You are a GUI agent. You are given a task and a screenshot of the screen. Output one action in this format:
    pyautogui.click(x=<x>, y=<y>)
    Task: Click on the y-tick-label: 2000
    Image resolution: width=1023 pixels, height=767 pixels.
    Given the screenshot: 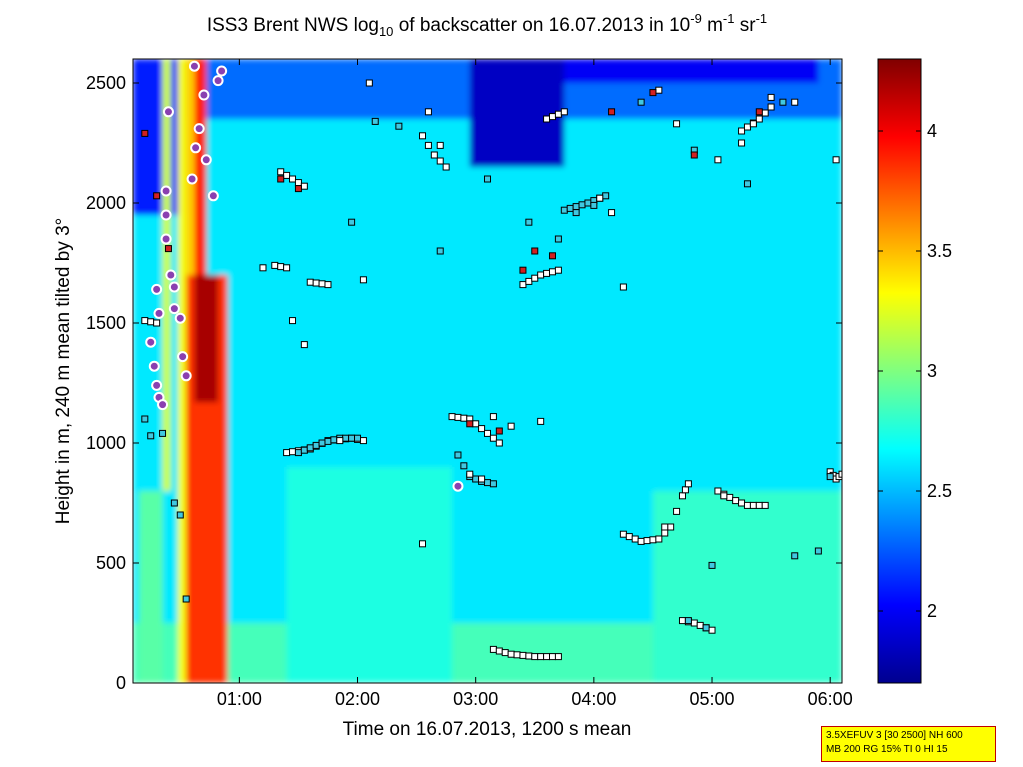 What is the action you would take?
    pyautogui.click(x=106, y=203)
    